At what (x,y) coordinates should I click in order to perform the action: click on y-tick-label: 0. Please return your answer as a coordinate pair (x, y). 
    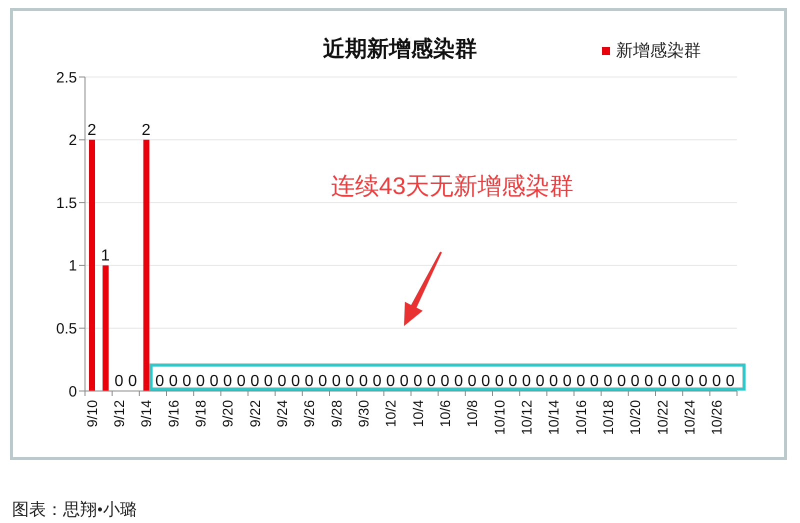
    Looking at the image, I should click on (72, 391).